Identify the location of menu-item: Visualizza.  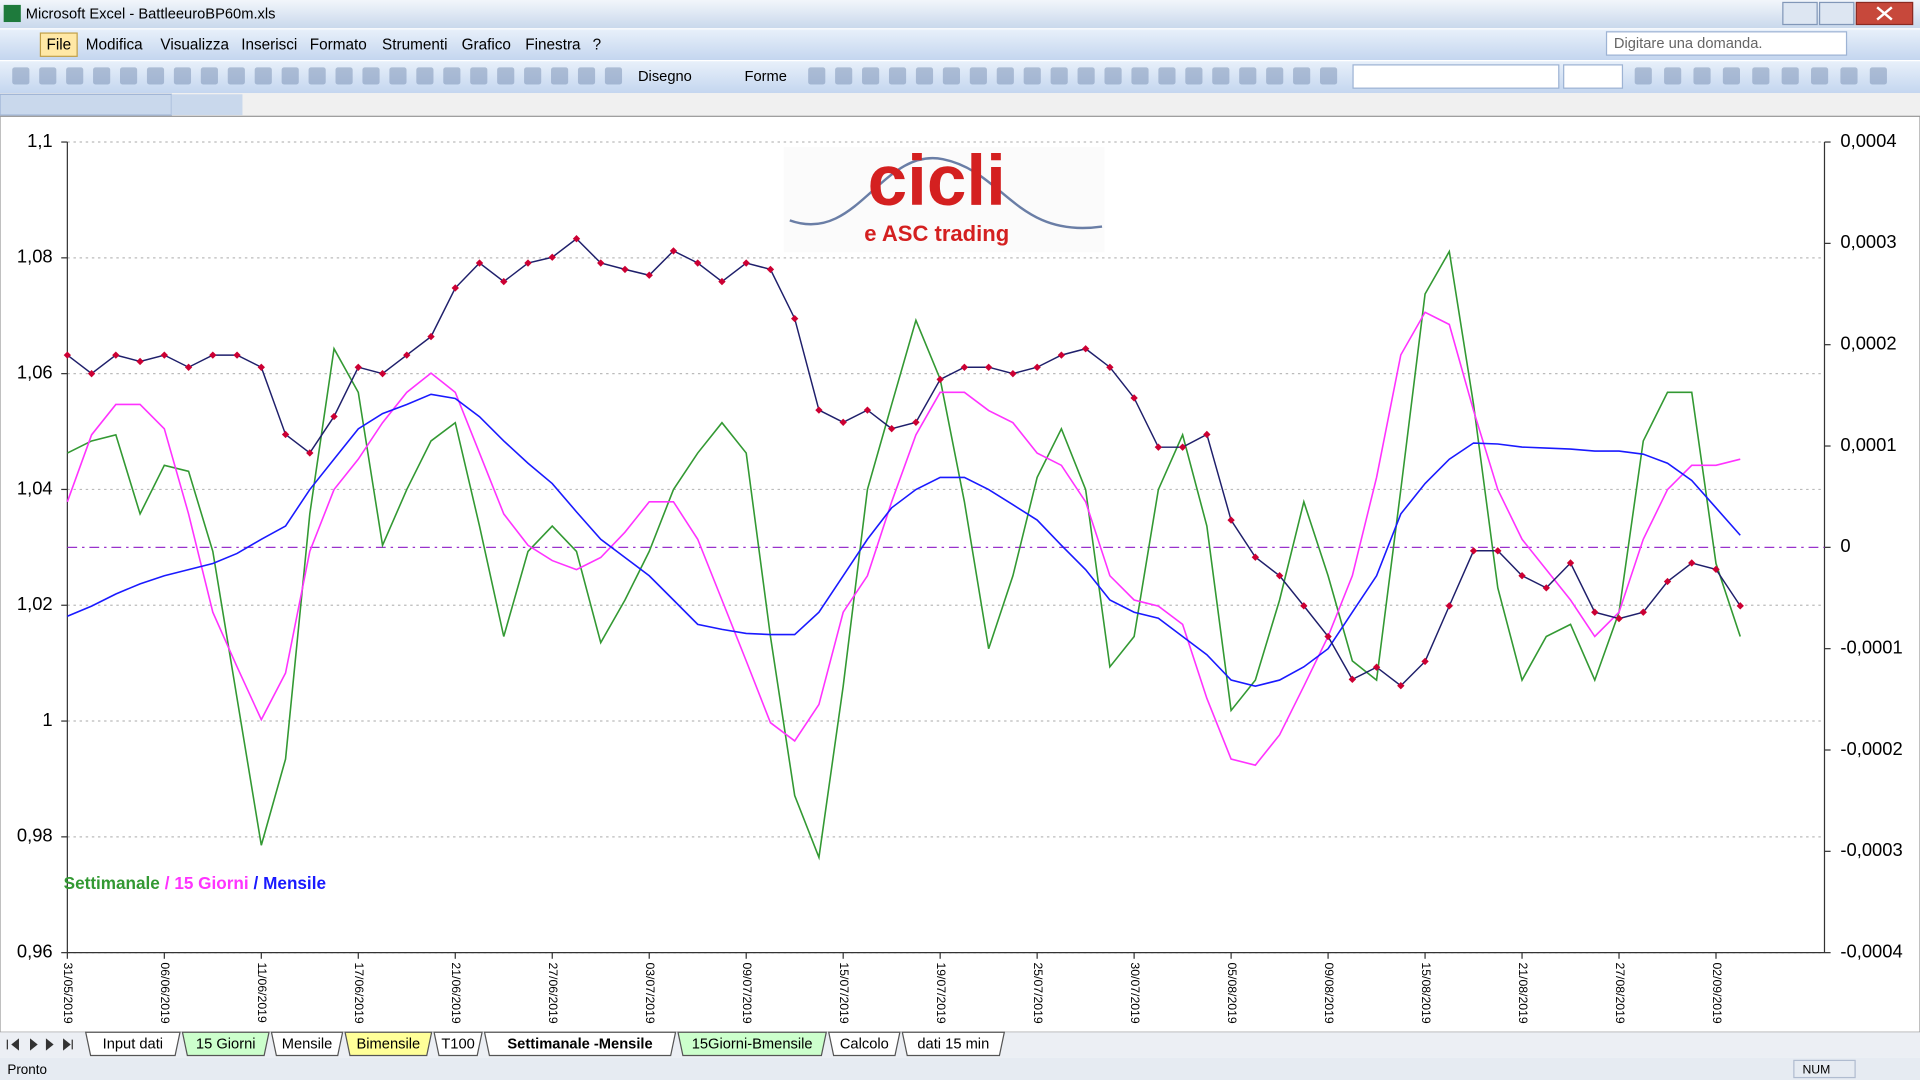
(194, 44).